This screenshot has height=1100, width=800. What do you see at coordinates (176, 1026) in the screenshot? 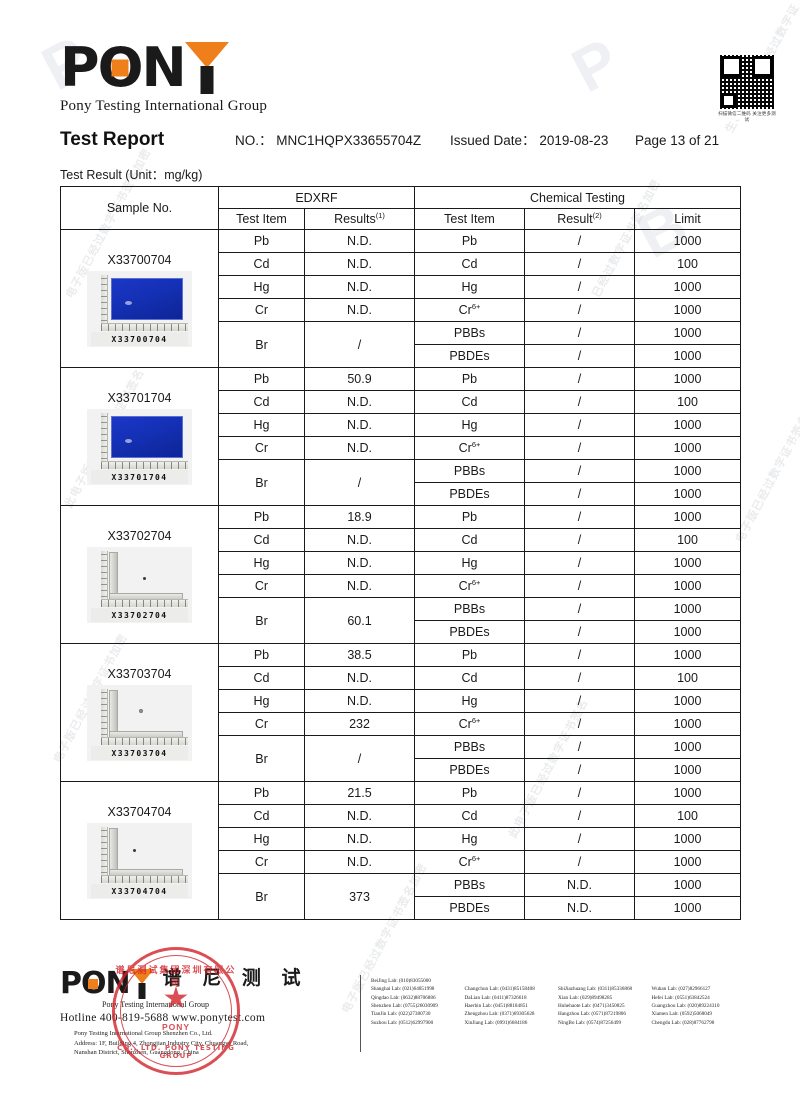
I see `stamp-mid-text: PONY` at bounding box center [176, 1026].